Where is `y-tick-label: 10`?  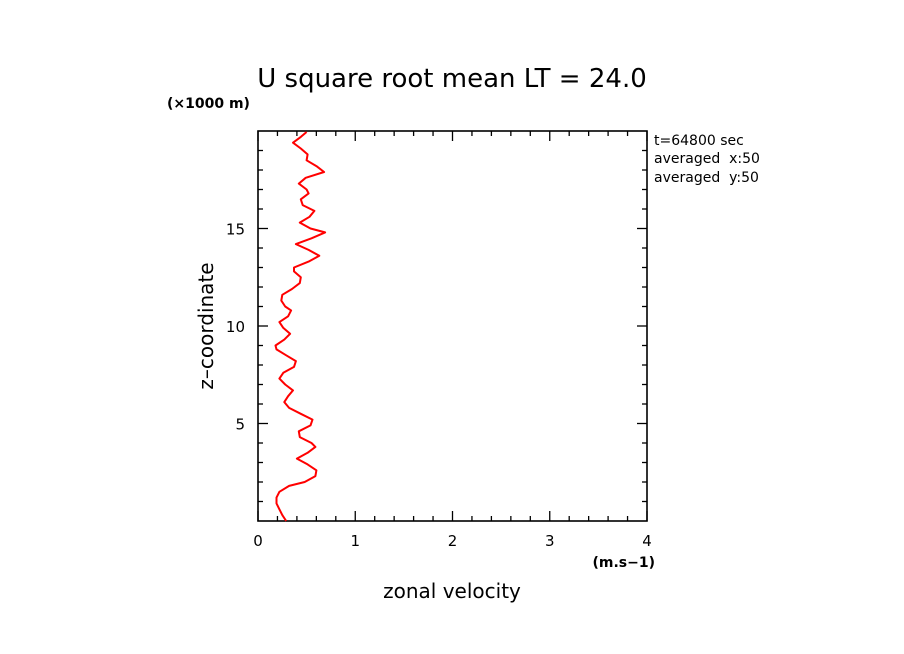
y-tick-label: 10 is located at coordinates (235, 327).